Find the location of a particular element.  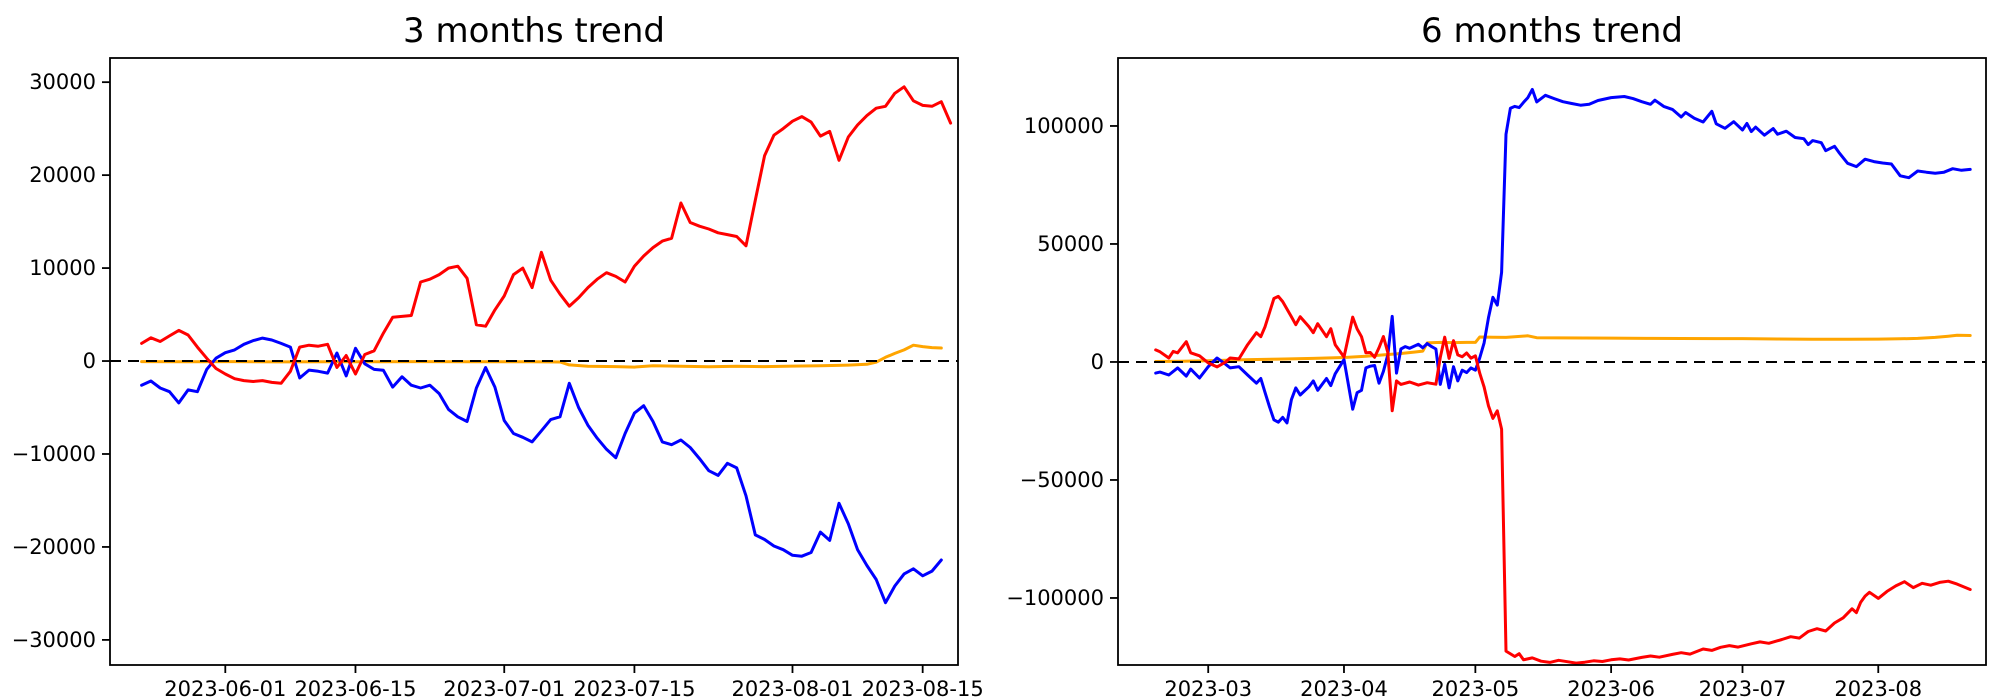

y-tick-label: 50000 is located at coordinates (1070, 244).